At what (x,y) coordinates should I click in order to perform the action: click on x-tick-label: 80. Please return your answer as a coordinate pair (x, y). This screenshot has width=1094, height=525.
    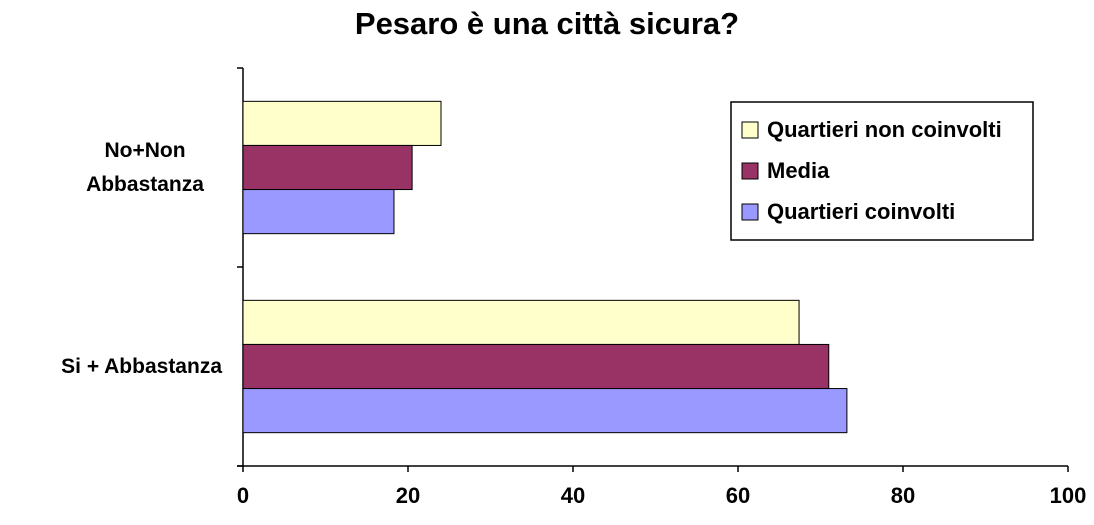
    Looking at the image, I should click on (903, 495).